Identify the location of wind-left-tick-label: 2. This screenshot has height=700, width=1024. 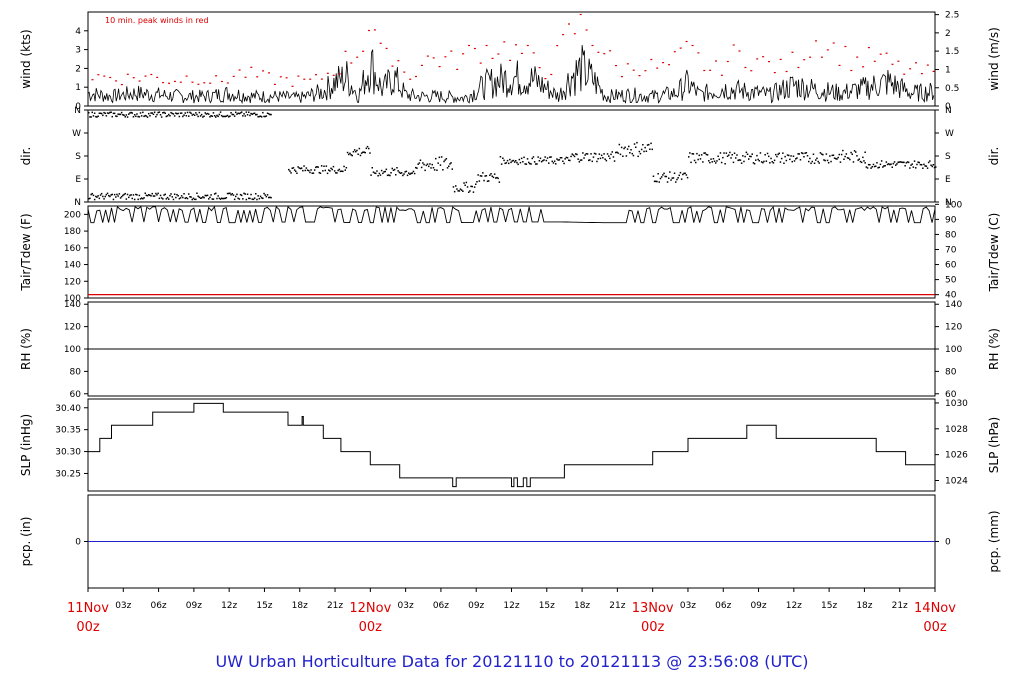
(78, 69).